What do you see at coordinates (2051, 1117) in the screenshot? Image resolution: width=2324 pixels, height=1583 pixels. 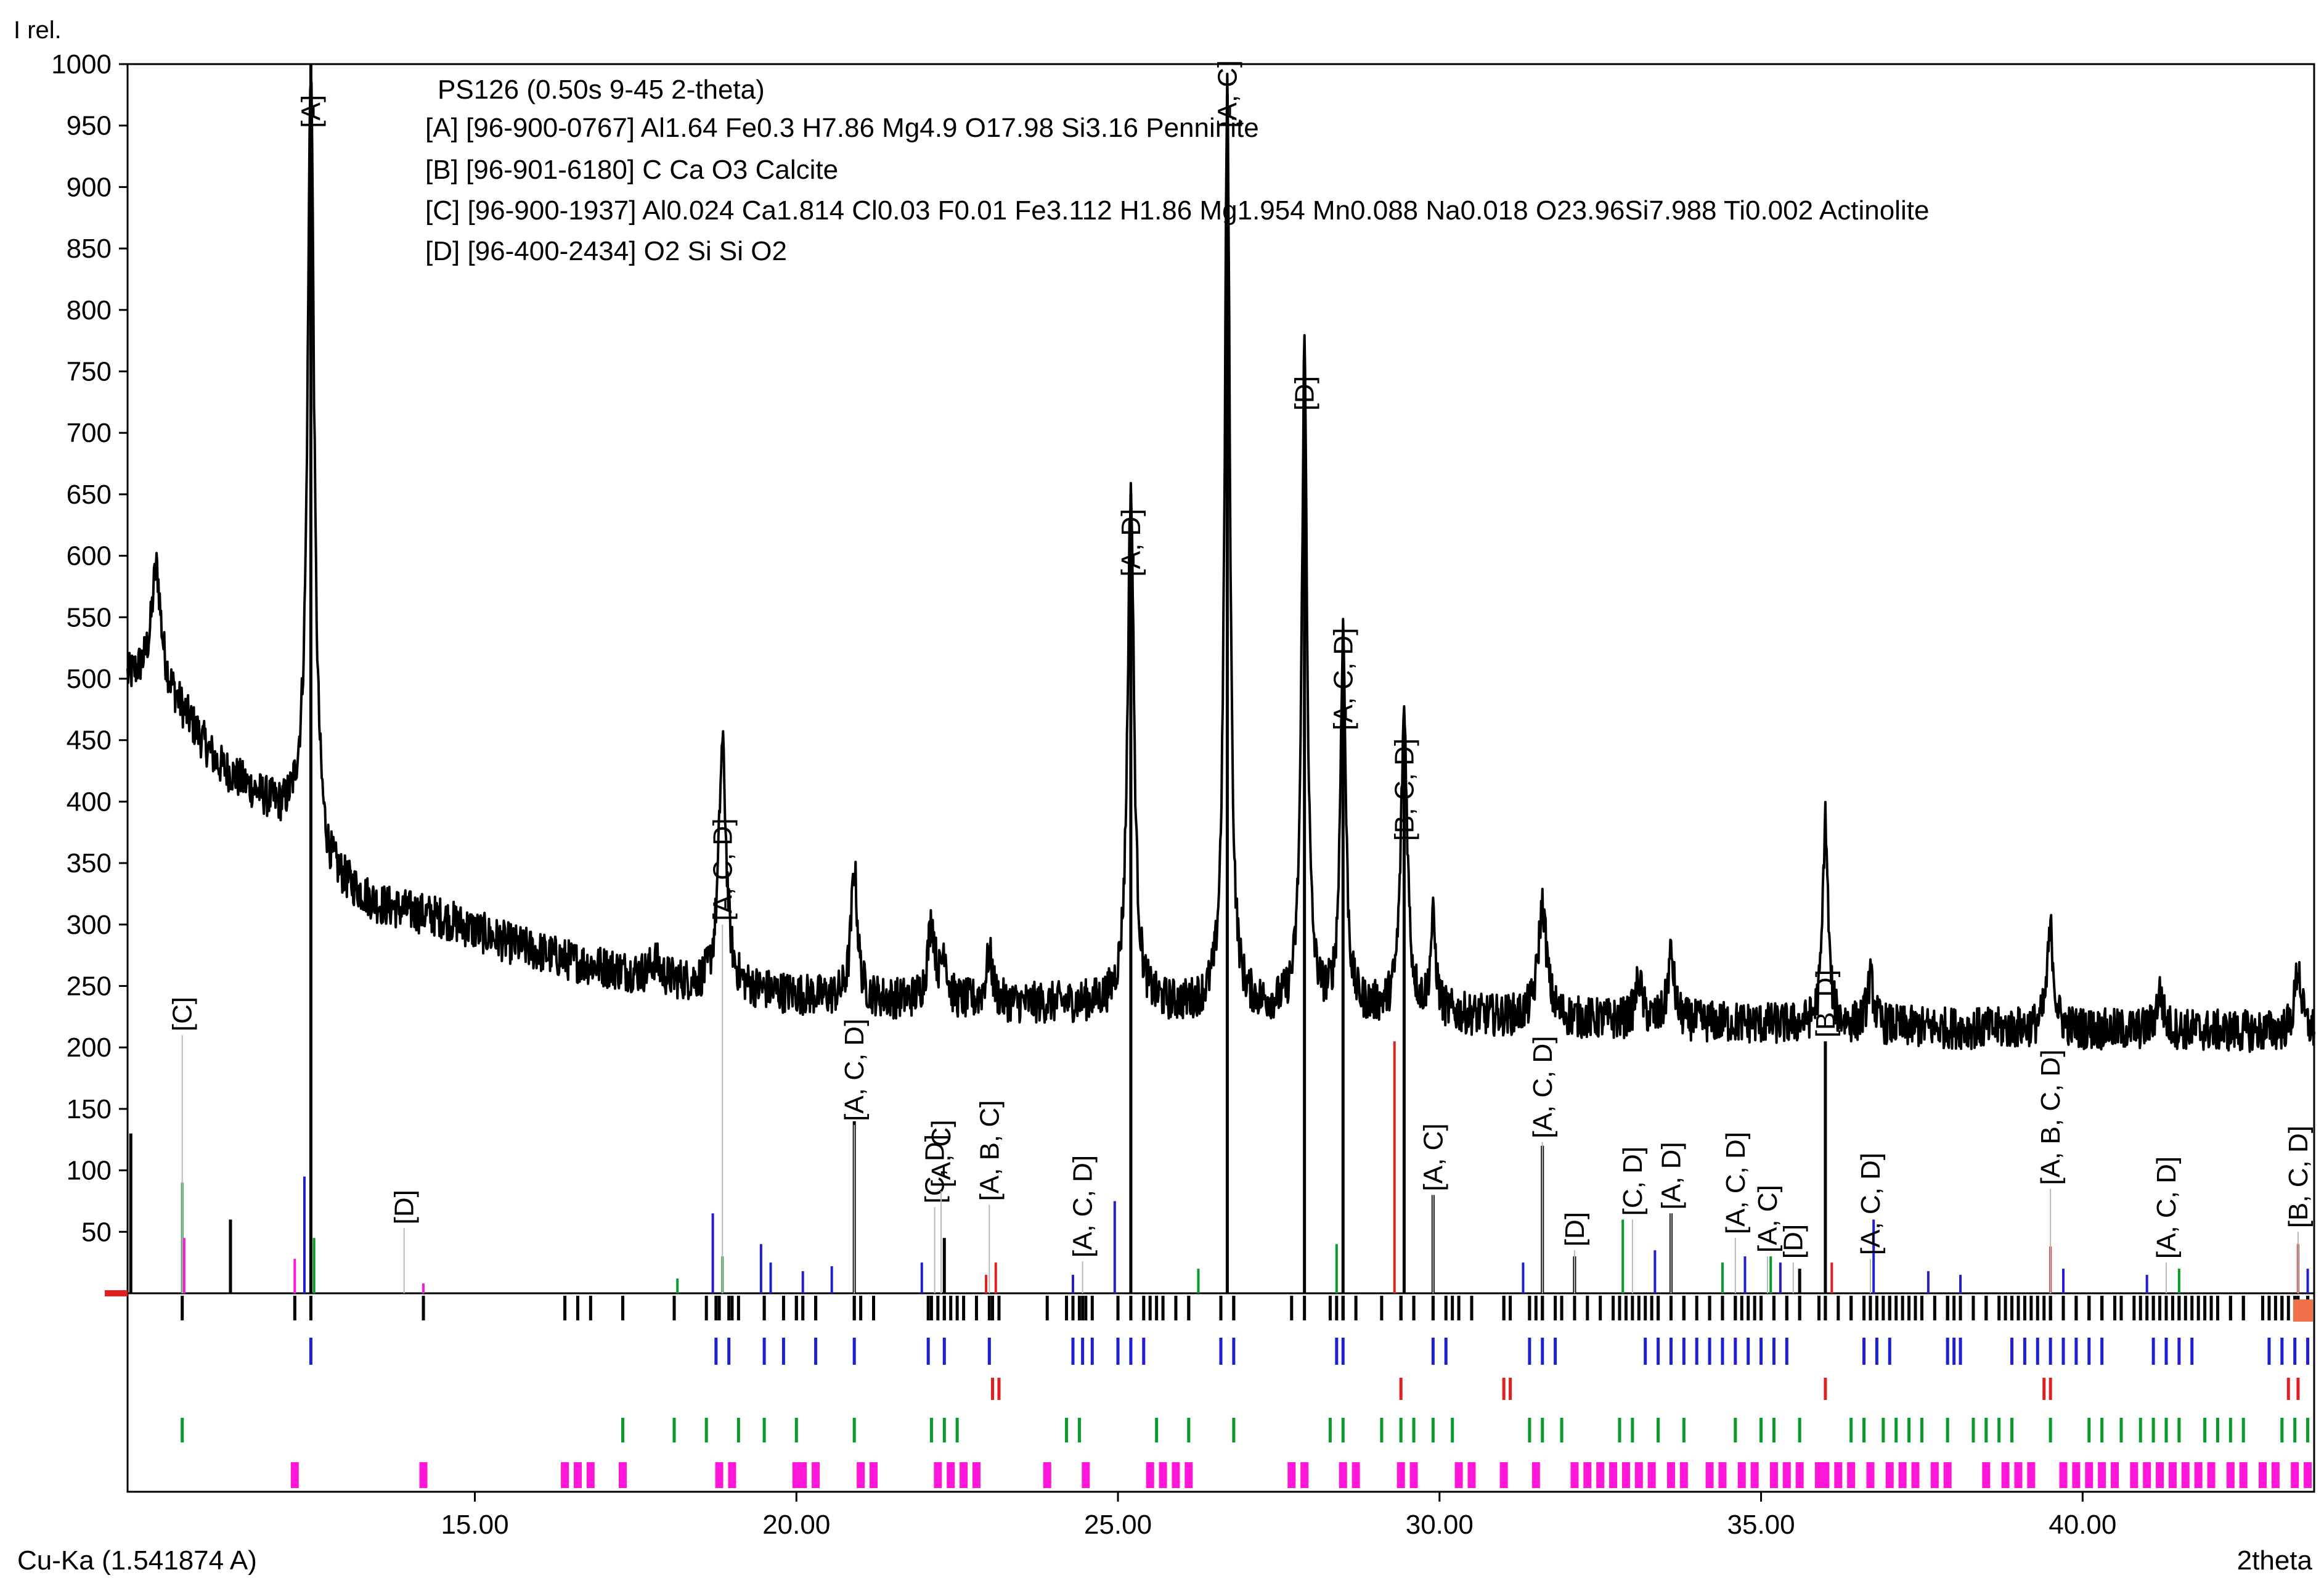 I see `peak-label: [A, B, C, D]` at bounding box center [2051, 1117].